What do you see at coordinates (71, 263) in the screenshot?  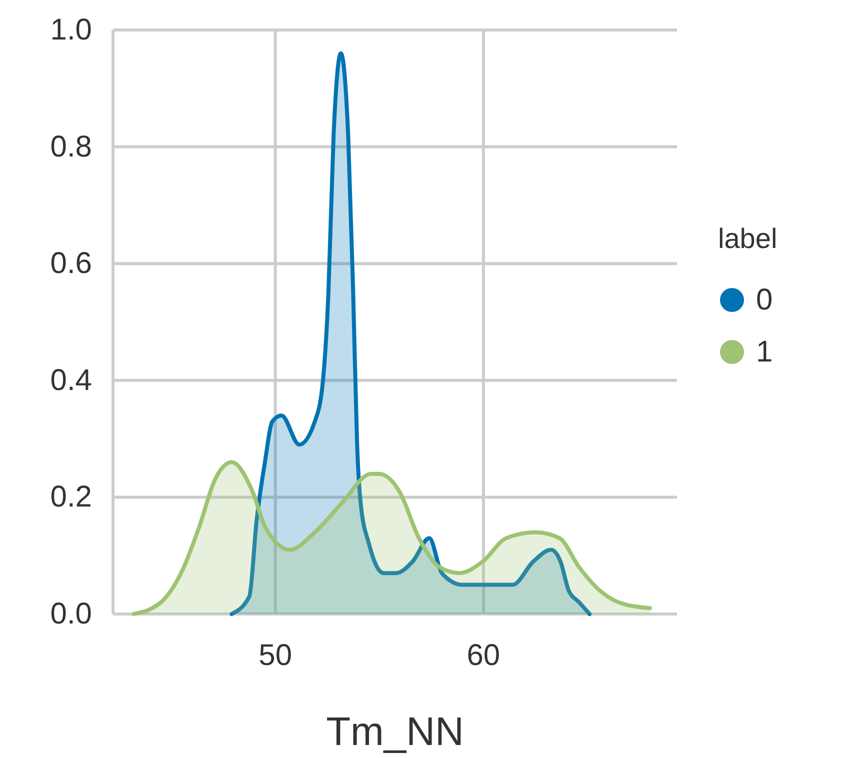 I see `y-tick-label: 0.6` at bounding box center [71, 263].